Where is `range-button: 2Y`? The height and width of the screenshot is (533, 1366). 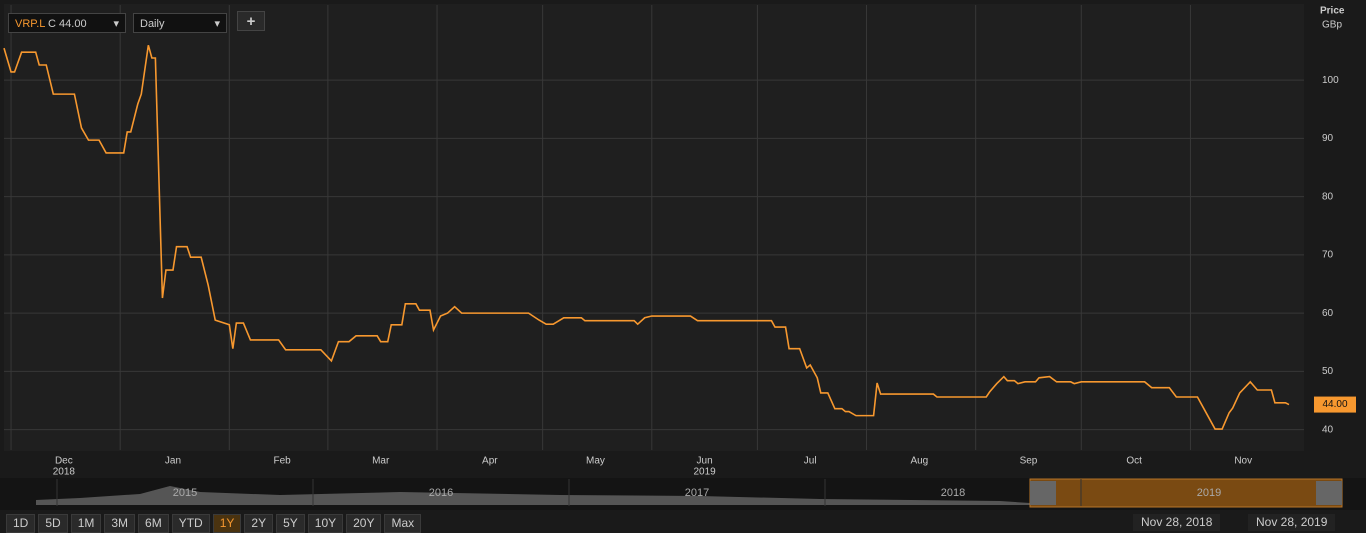
range-button: 2Y is located at coordinates (259, 523).